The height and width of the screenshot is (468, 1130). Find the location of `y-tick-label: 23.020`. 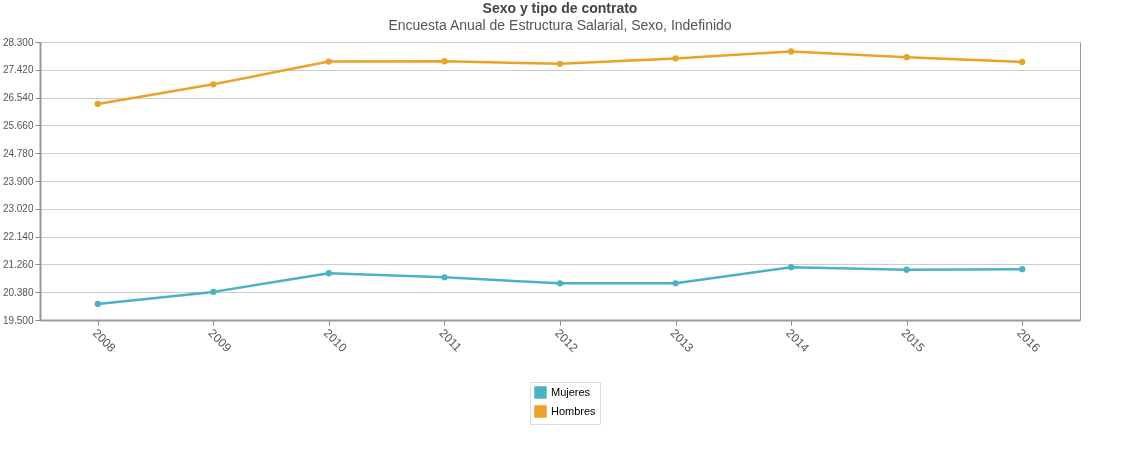

y-tick-label: 23.020 is located at coordinates (18, 209).